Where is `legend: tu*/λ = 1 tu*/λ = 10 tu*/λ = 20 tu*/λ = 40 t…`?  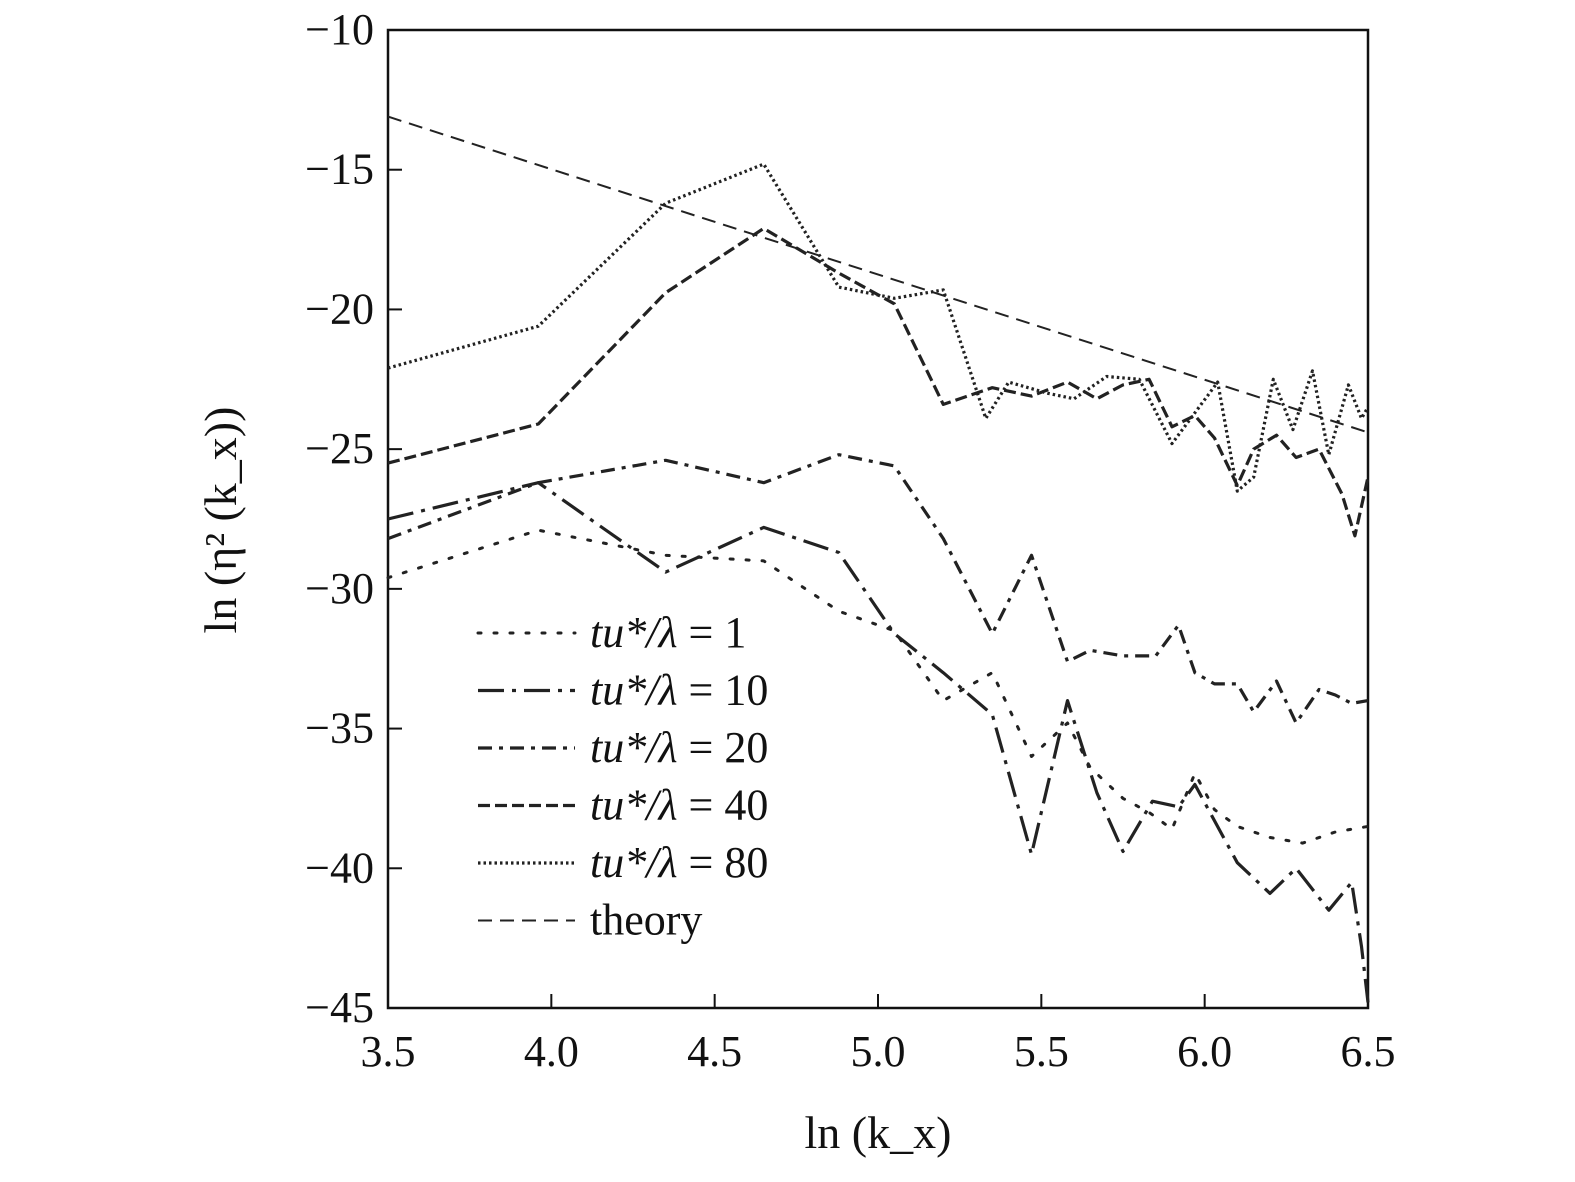
legend: tu*/λ = 1 tu*/λ = 10 tu*/λ = 20 tu*/λ = 40 t… is located at coordinates (622, 776).